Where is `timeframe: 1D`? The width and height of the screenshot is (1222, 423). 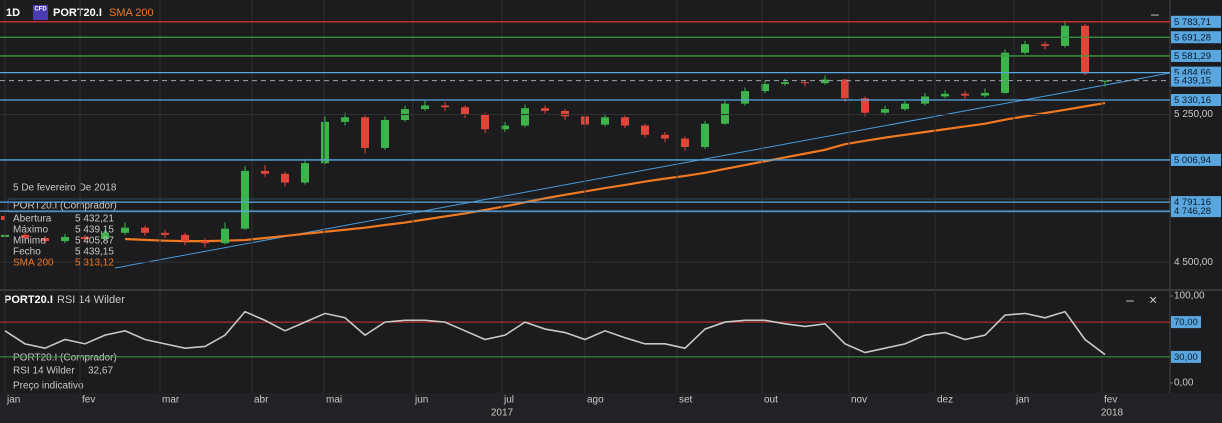
timeframe: 1D is located at coordinates (13, 13).